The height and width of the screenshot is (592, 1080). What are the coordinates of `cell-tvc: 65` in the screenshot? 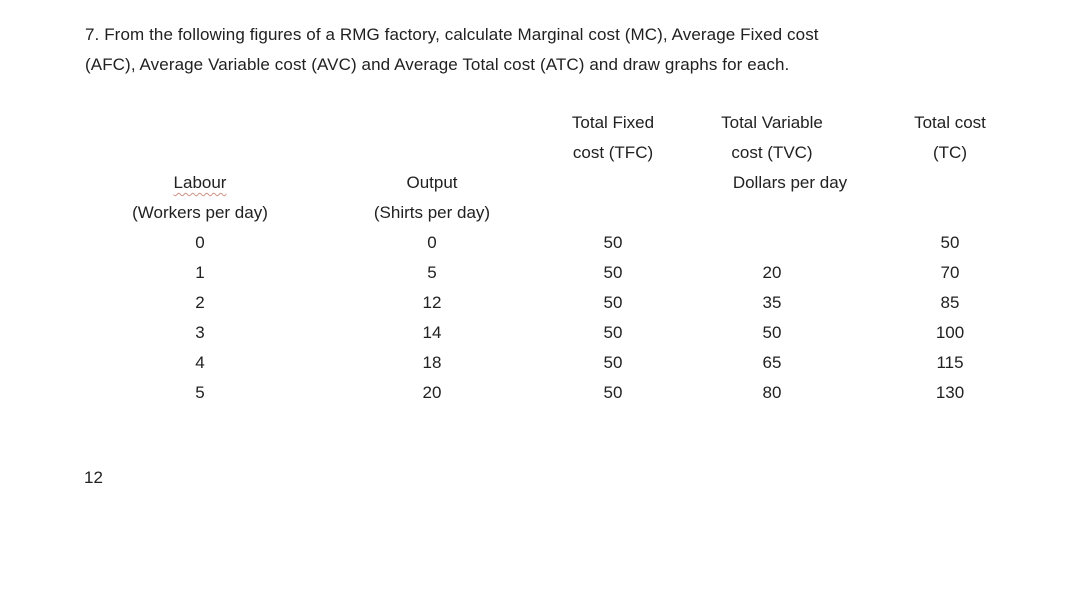 It's located at (772, 362).